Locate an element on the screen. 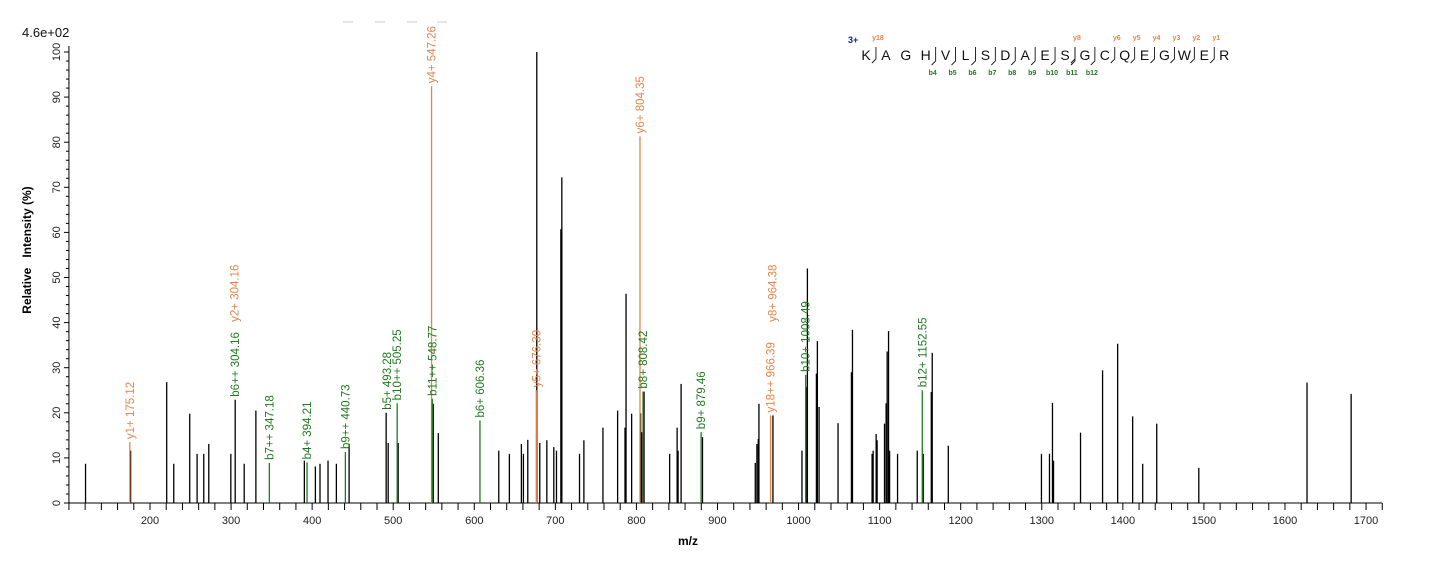 Image resolution: width=1436 pixels, height=562 pixels. peak-label: y18++ 966.39 is located at coordinates (772, 377).